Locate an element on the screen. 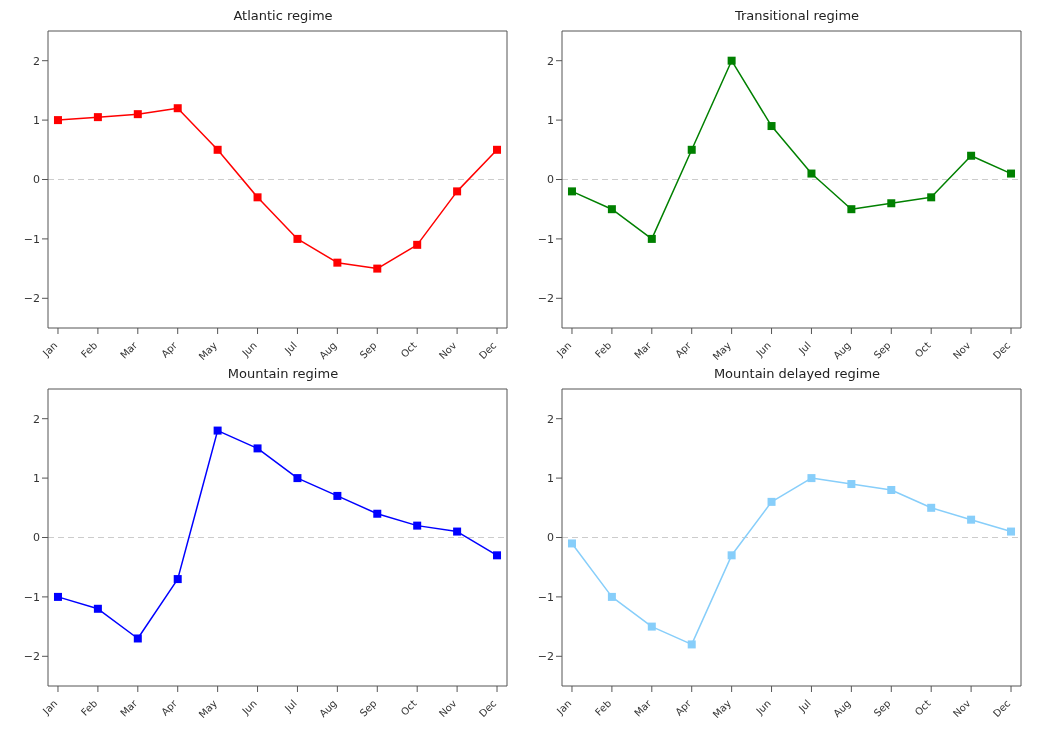  chart-title: Atlantic regime is located at coordinates (283, 16).